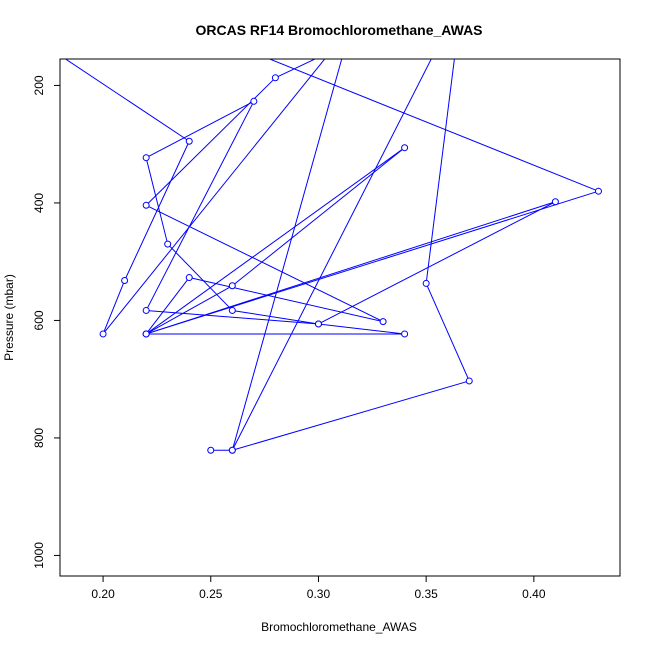 This screenshot has width=650, height=650. What do you see at coordinates (39, 555) in the screenshot?
I see `y-tick-label-4: 1000` at bounding box center [39, 555].